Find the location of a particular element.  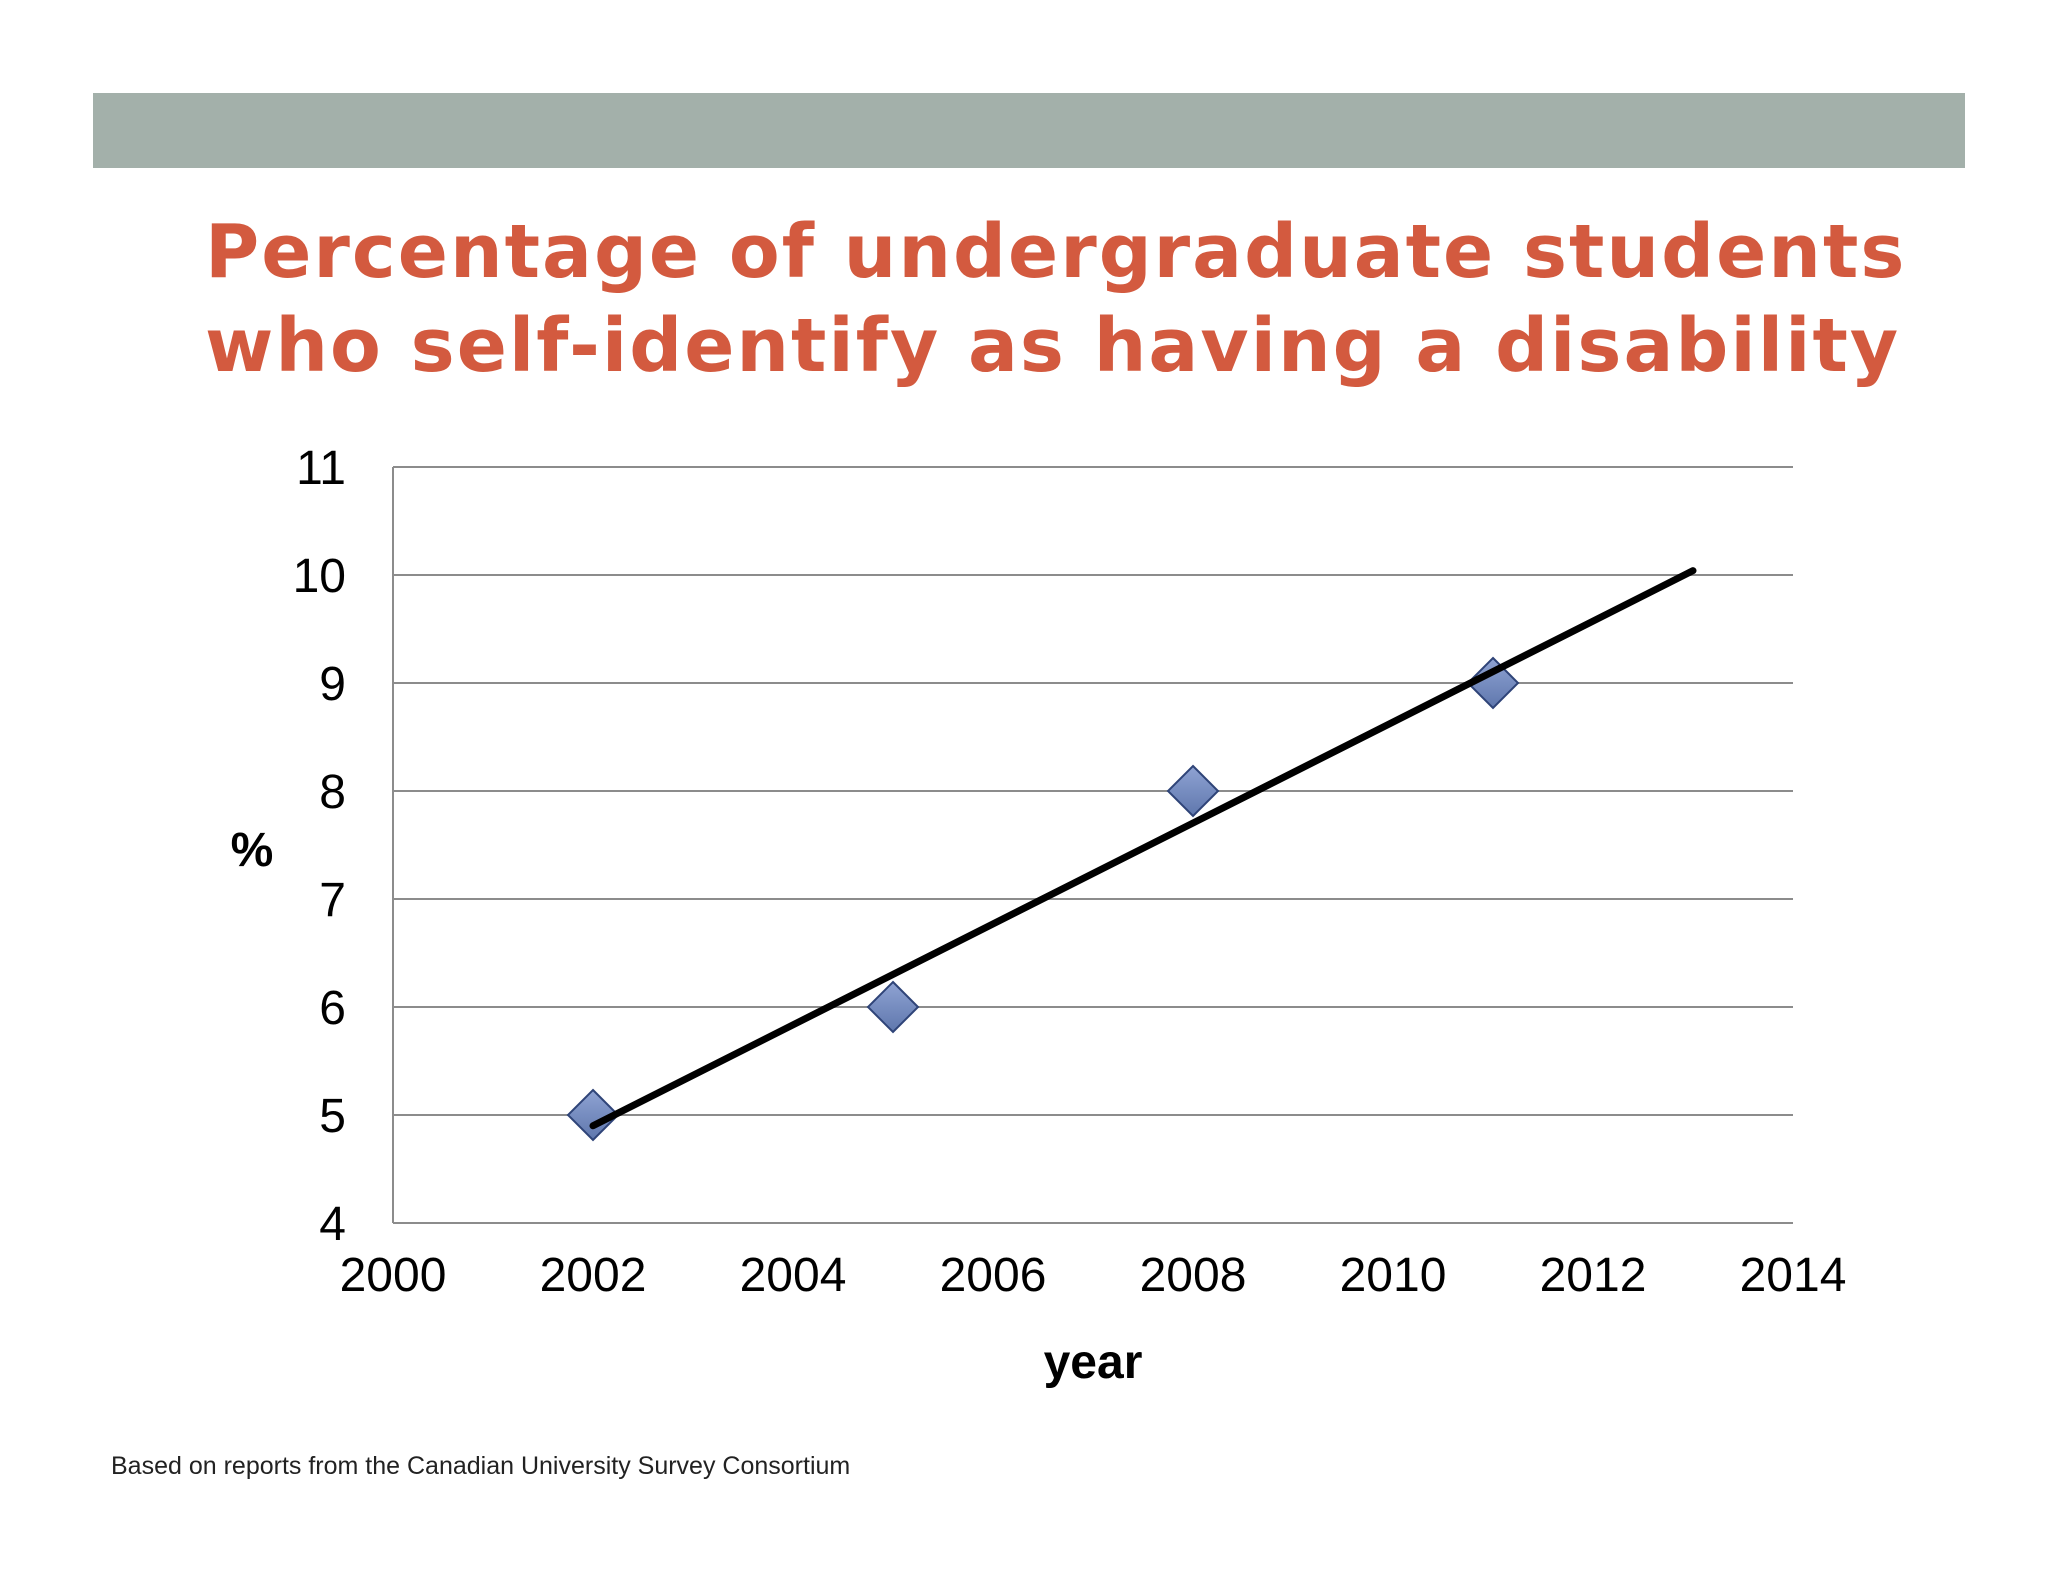

x-tick-label-5: 2010 is located at coordinates (1393, 1275).